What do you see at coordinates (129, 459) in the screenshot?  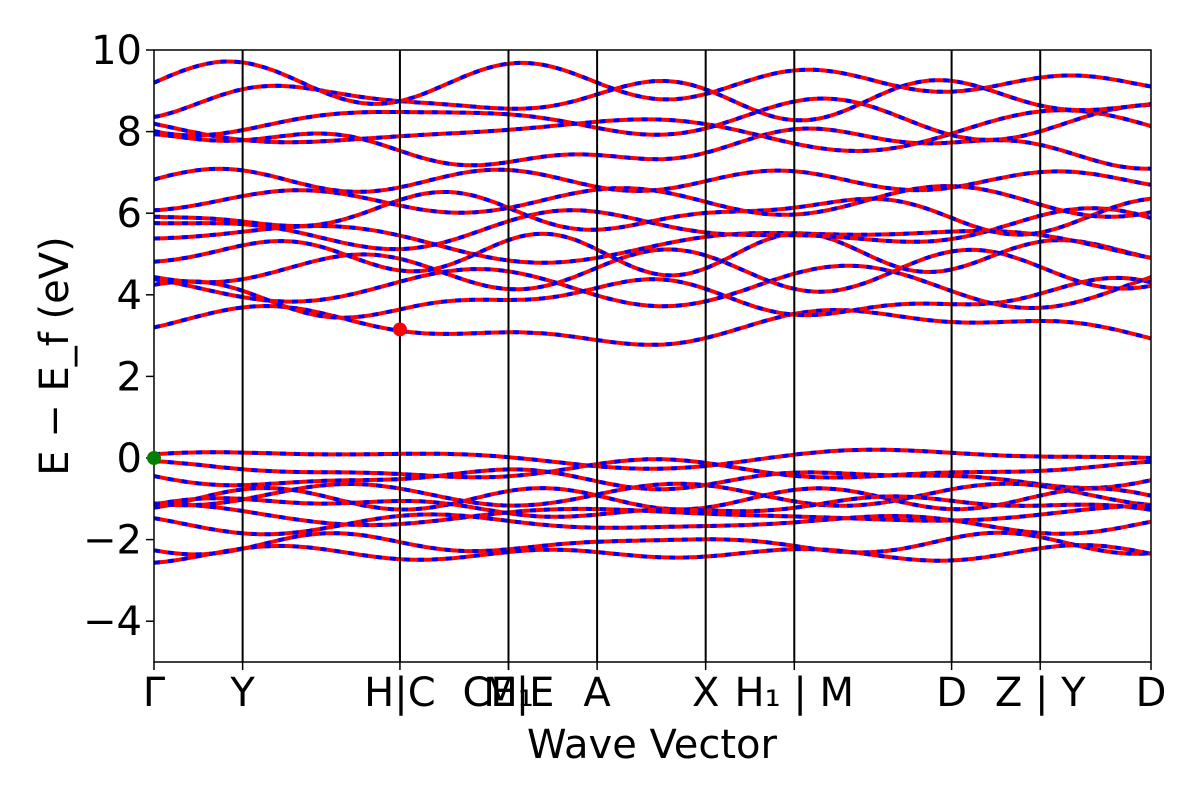 I see `y-tick-label: 0` at bounding box center [129, 459].